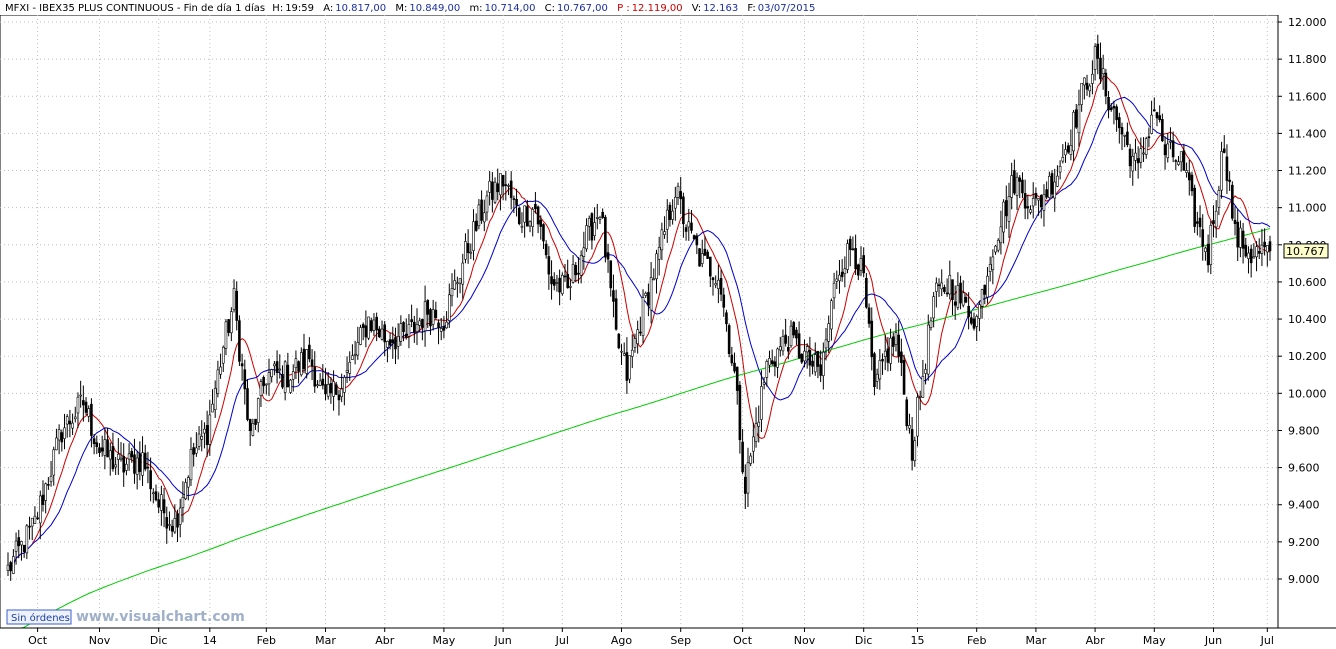 The image size is (1336, 649). Describe the element at coordinates (325, 640) in the screenshot. I see `x-tick-label: Mar` at that location.